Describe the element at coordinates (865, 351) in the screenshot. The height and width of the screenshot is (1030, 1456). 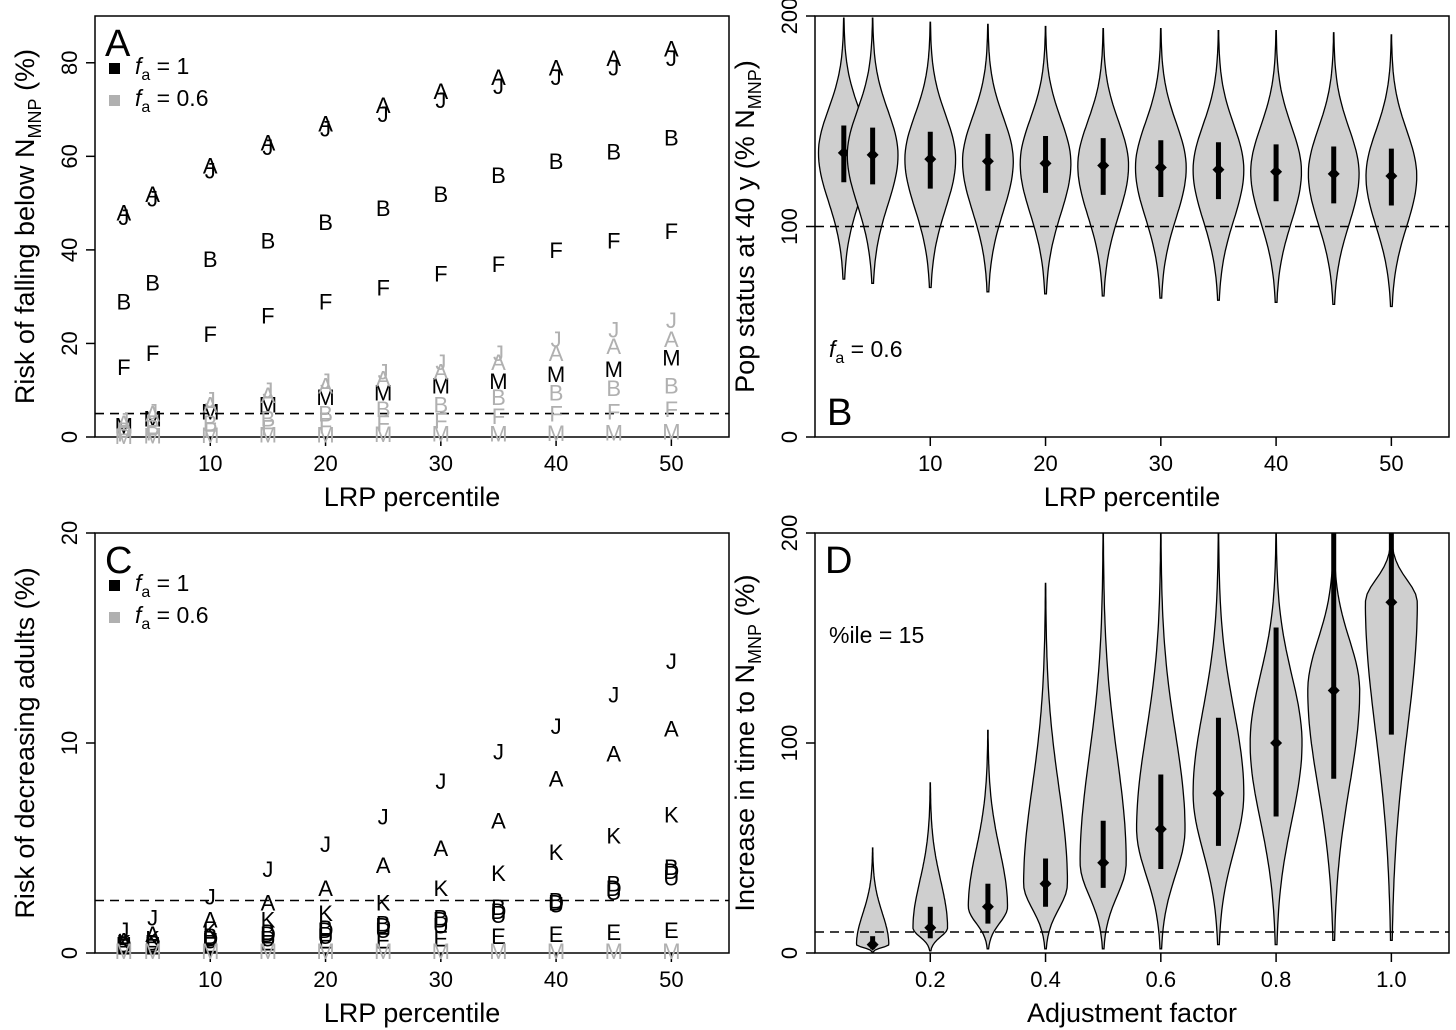
I see `panel-annotation: fa = 0.6` at that location.